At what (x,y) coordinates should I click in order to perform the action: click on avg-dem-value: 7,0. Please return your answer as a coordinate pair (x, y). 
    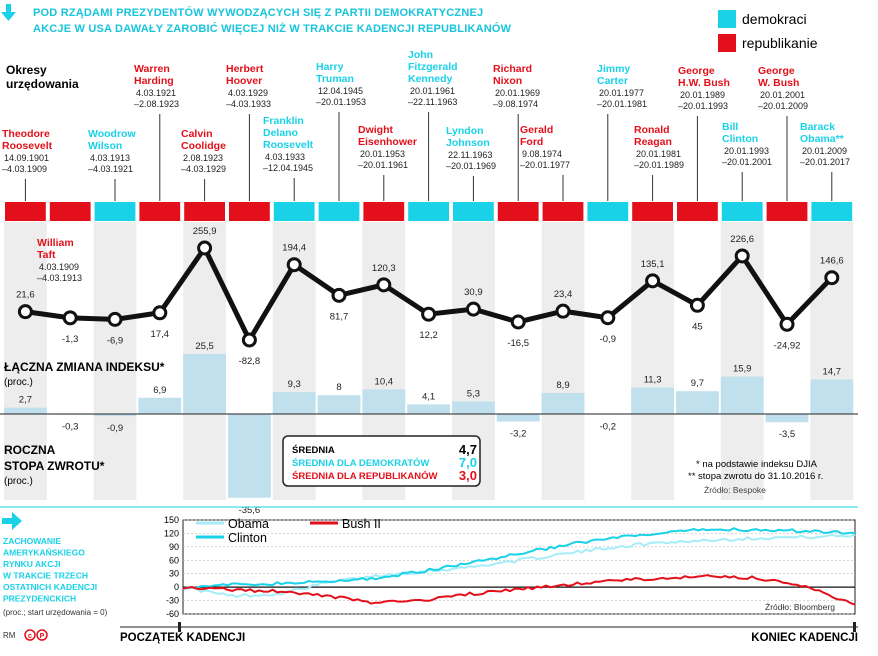
    Looking at the image, I should click on (468, 462).